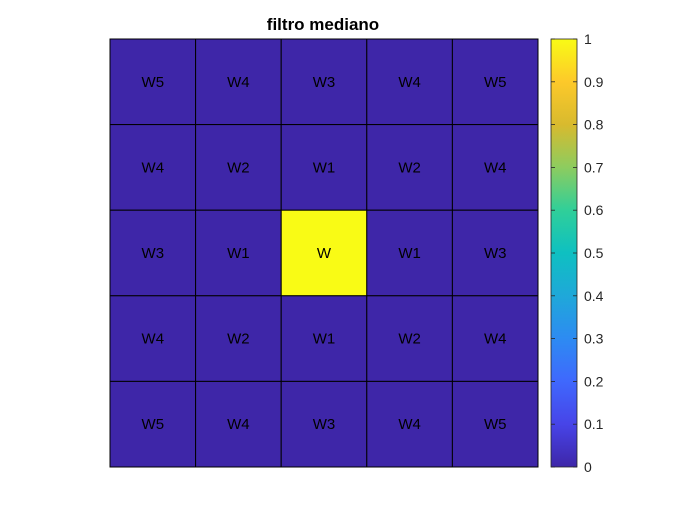 This screenshot has height=525, width=700. What do you see at coordinates (594, 339) in the screenshot?
I see `colorbar-tick-label: 0.3` at bounding box center [594, 339].